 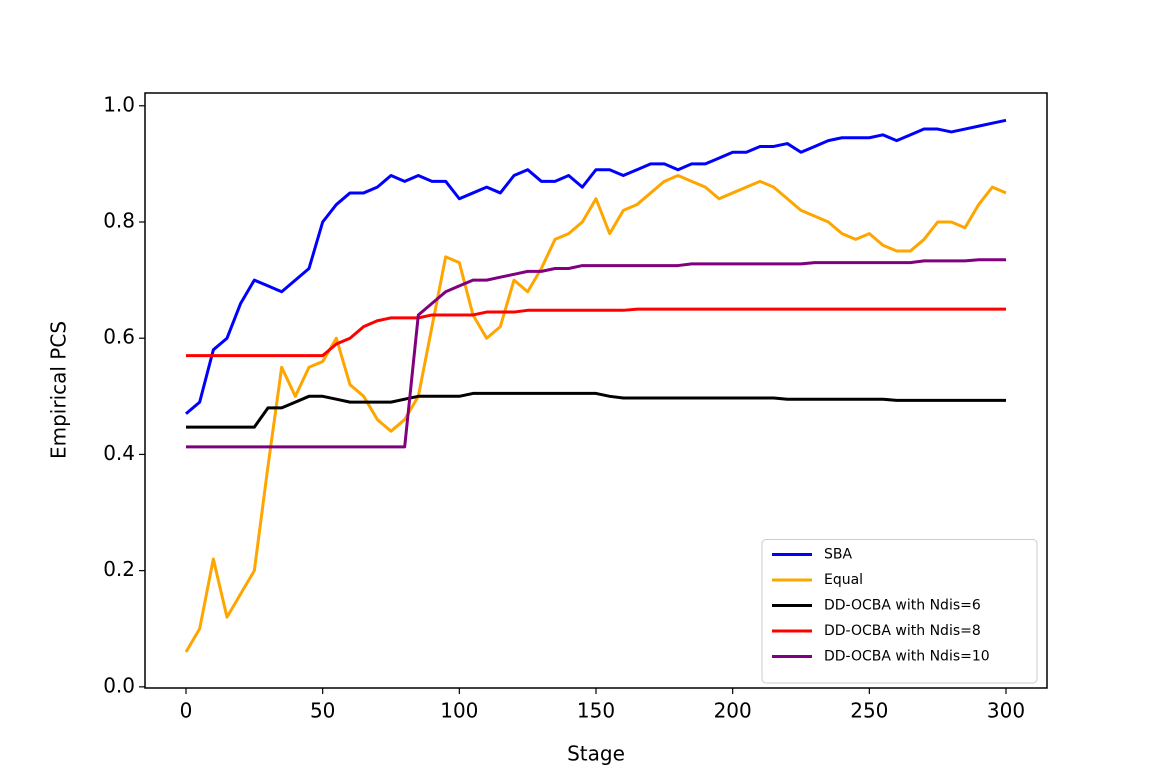 I want to click on x-tick-label: 100, so click(x=459, y=711).